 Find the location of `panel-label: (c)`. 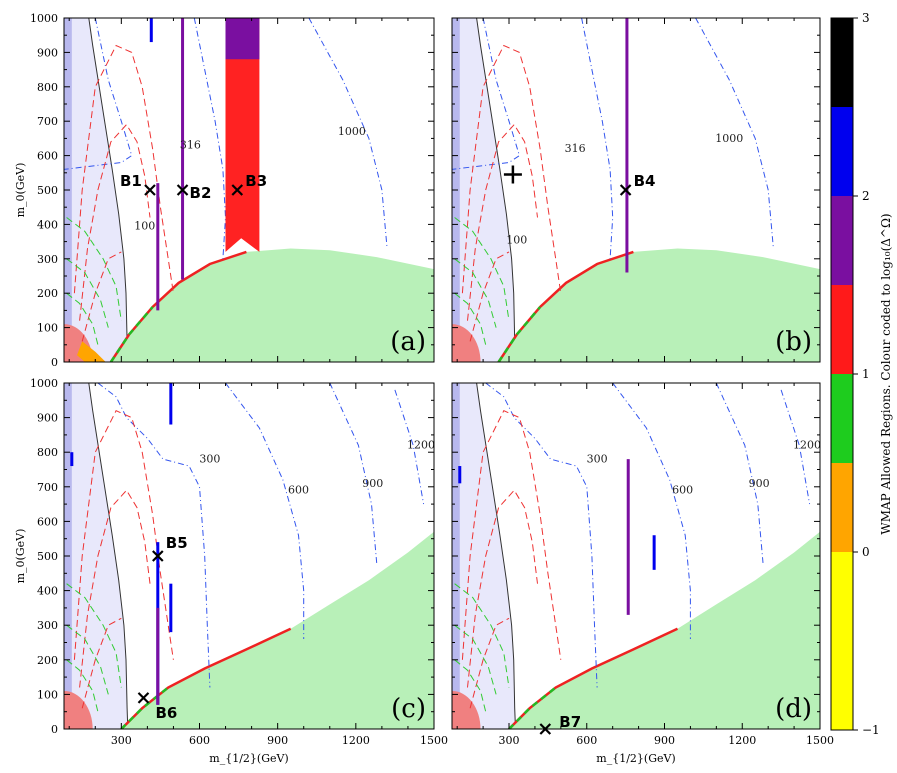

panel-label: (c) is located at coordinates (408, 709).